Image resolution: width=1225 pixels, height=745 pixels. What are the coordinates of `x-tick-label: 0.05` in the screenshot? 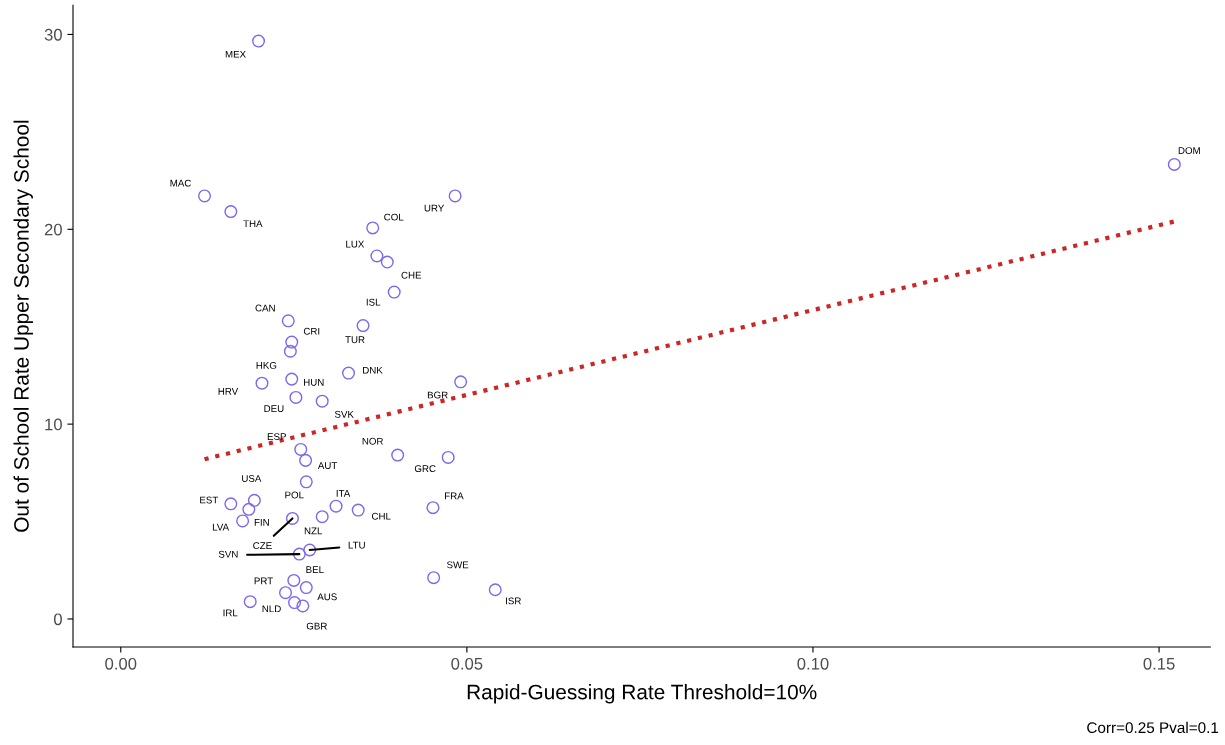 It's located at (467, 663).